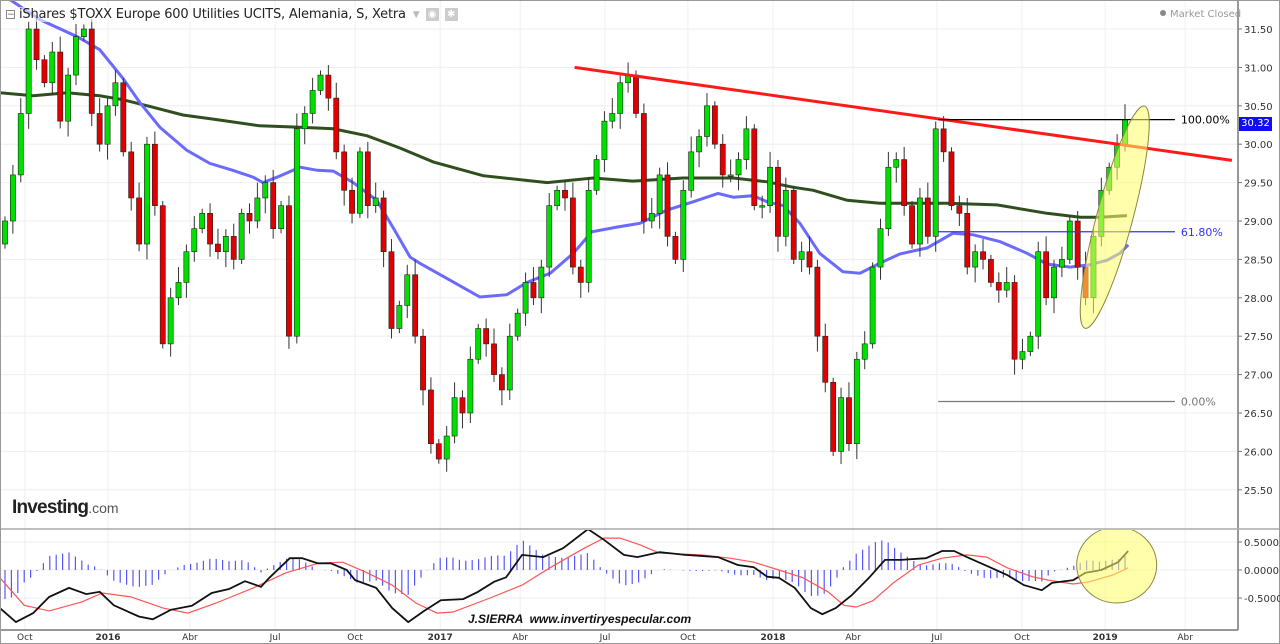 The width and height of the screenshot is (1280, 644). Describe the element at coordinates (65, 508) in the screenshot. I see `investing-logo: Investing.com` at that location.